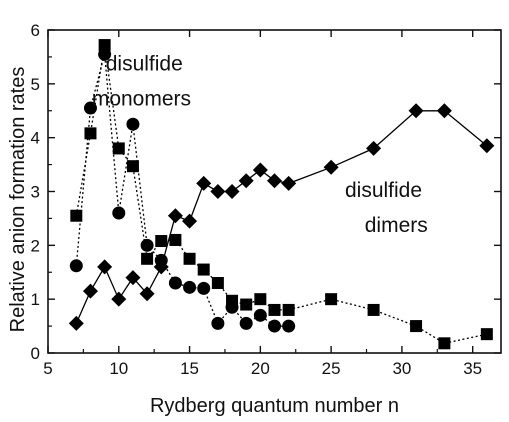 Image resolution: width=509 pixels, height=422 pixels. I want to click on x-tick-label-5: 5, so click(47, 368).